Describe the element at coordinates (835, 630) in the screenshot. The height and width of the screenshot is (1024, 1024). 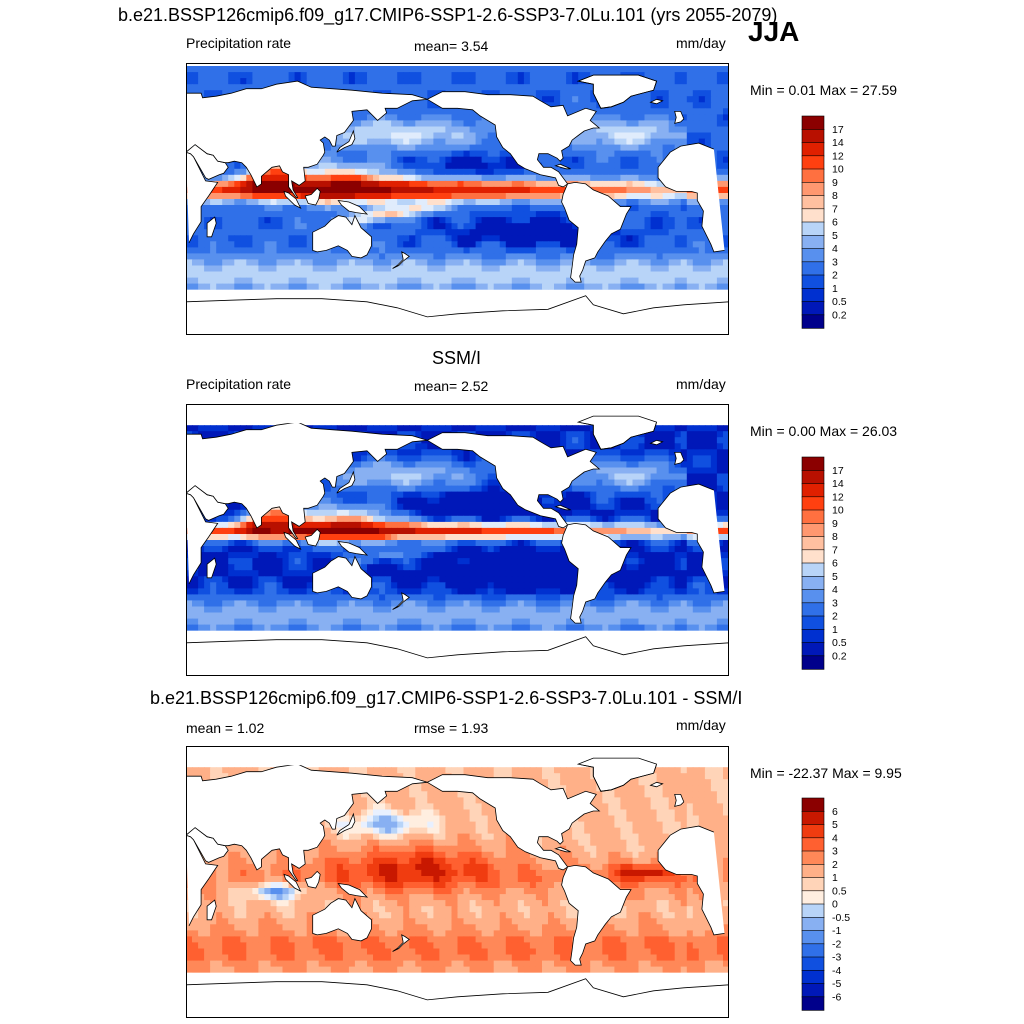
I see `colorbar-tick-label: 1` at that location.